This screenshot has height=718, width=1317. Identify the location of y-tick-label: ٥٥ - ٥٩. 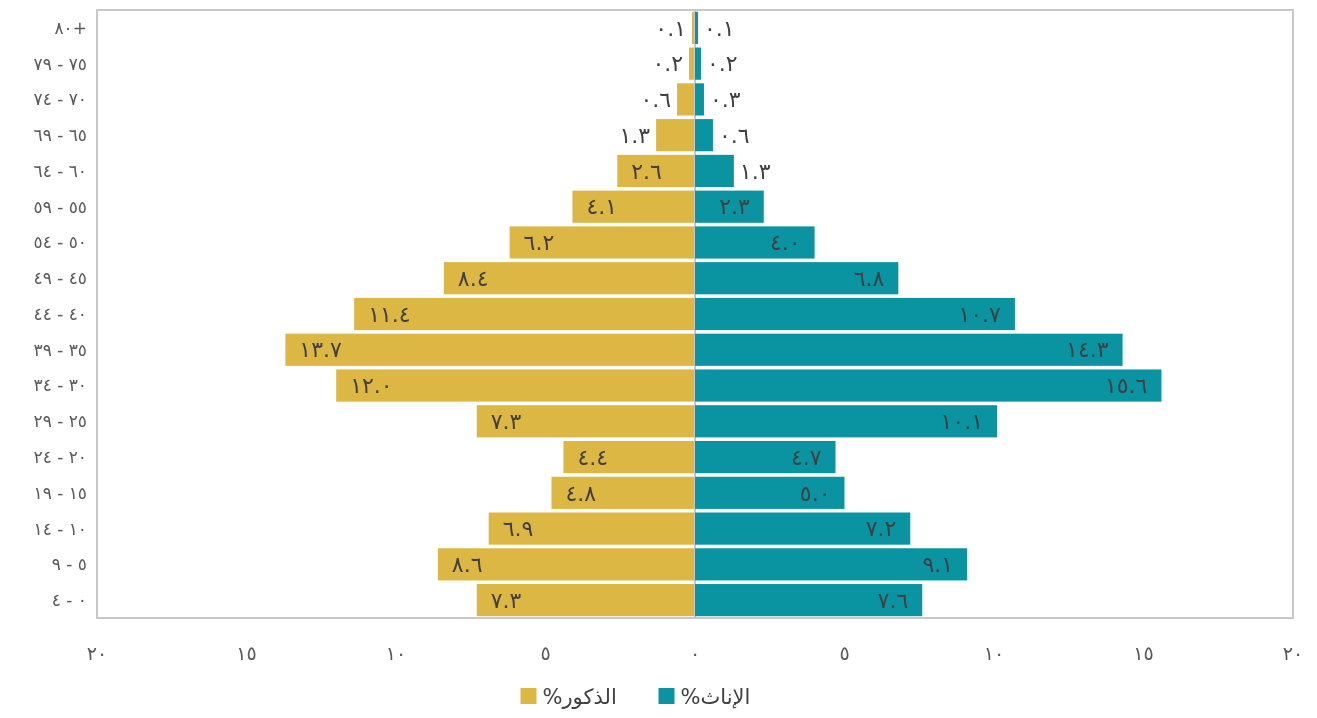
(60, 206).